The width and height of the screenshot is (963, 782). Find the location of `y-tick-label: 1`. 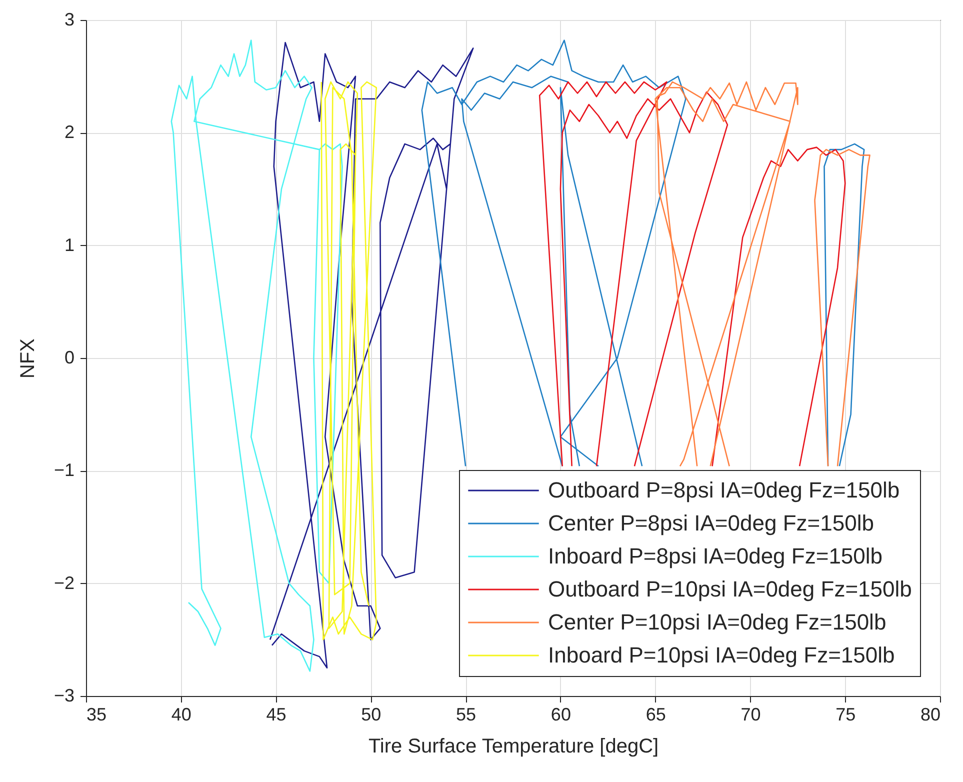

y-tick-label: 1 is located at coordinates (69, 244).